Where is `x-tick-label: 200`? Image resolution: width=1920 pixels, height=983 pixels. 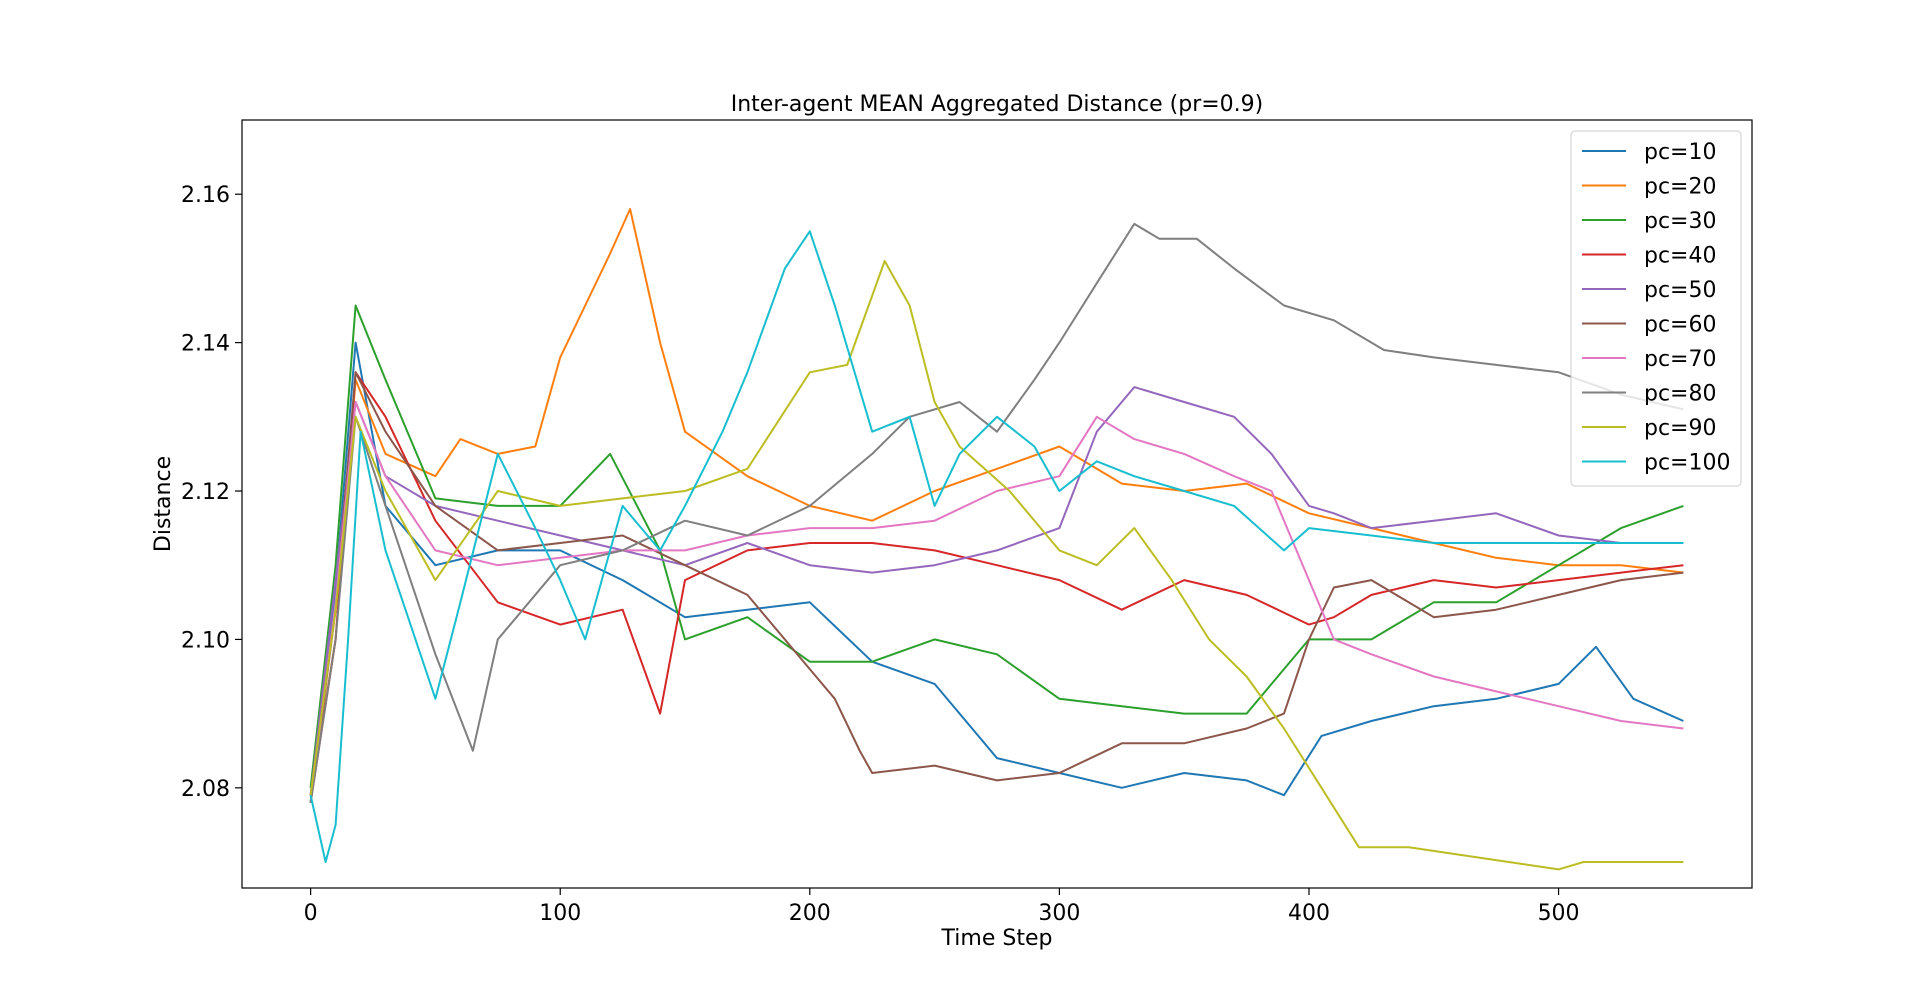 x-tick-label: 200 is located at coordinates (810, 913).